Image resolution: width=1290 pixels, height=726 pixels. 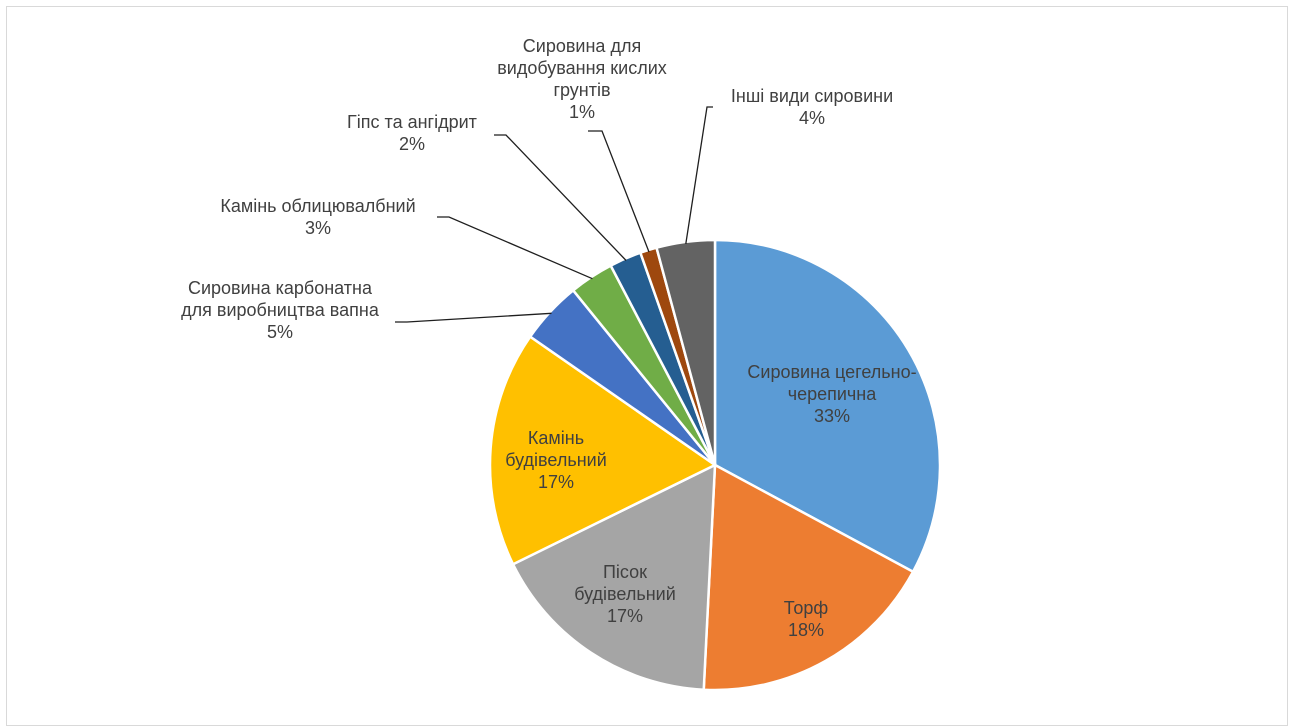 What do you see at coordinates (412, 133) in the screenshot?
I see `slice-label: Гіпс та ангідрит 2%` at bounding box center [412, 133].